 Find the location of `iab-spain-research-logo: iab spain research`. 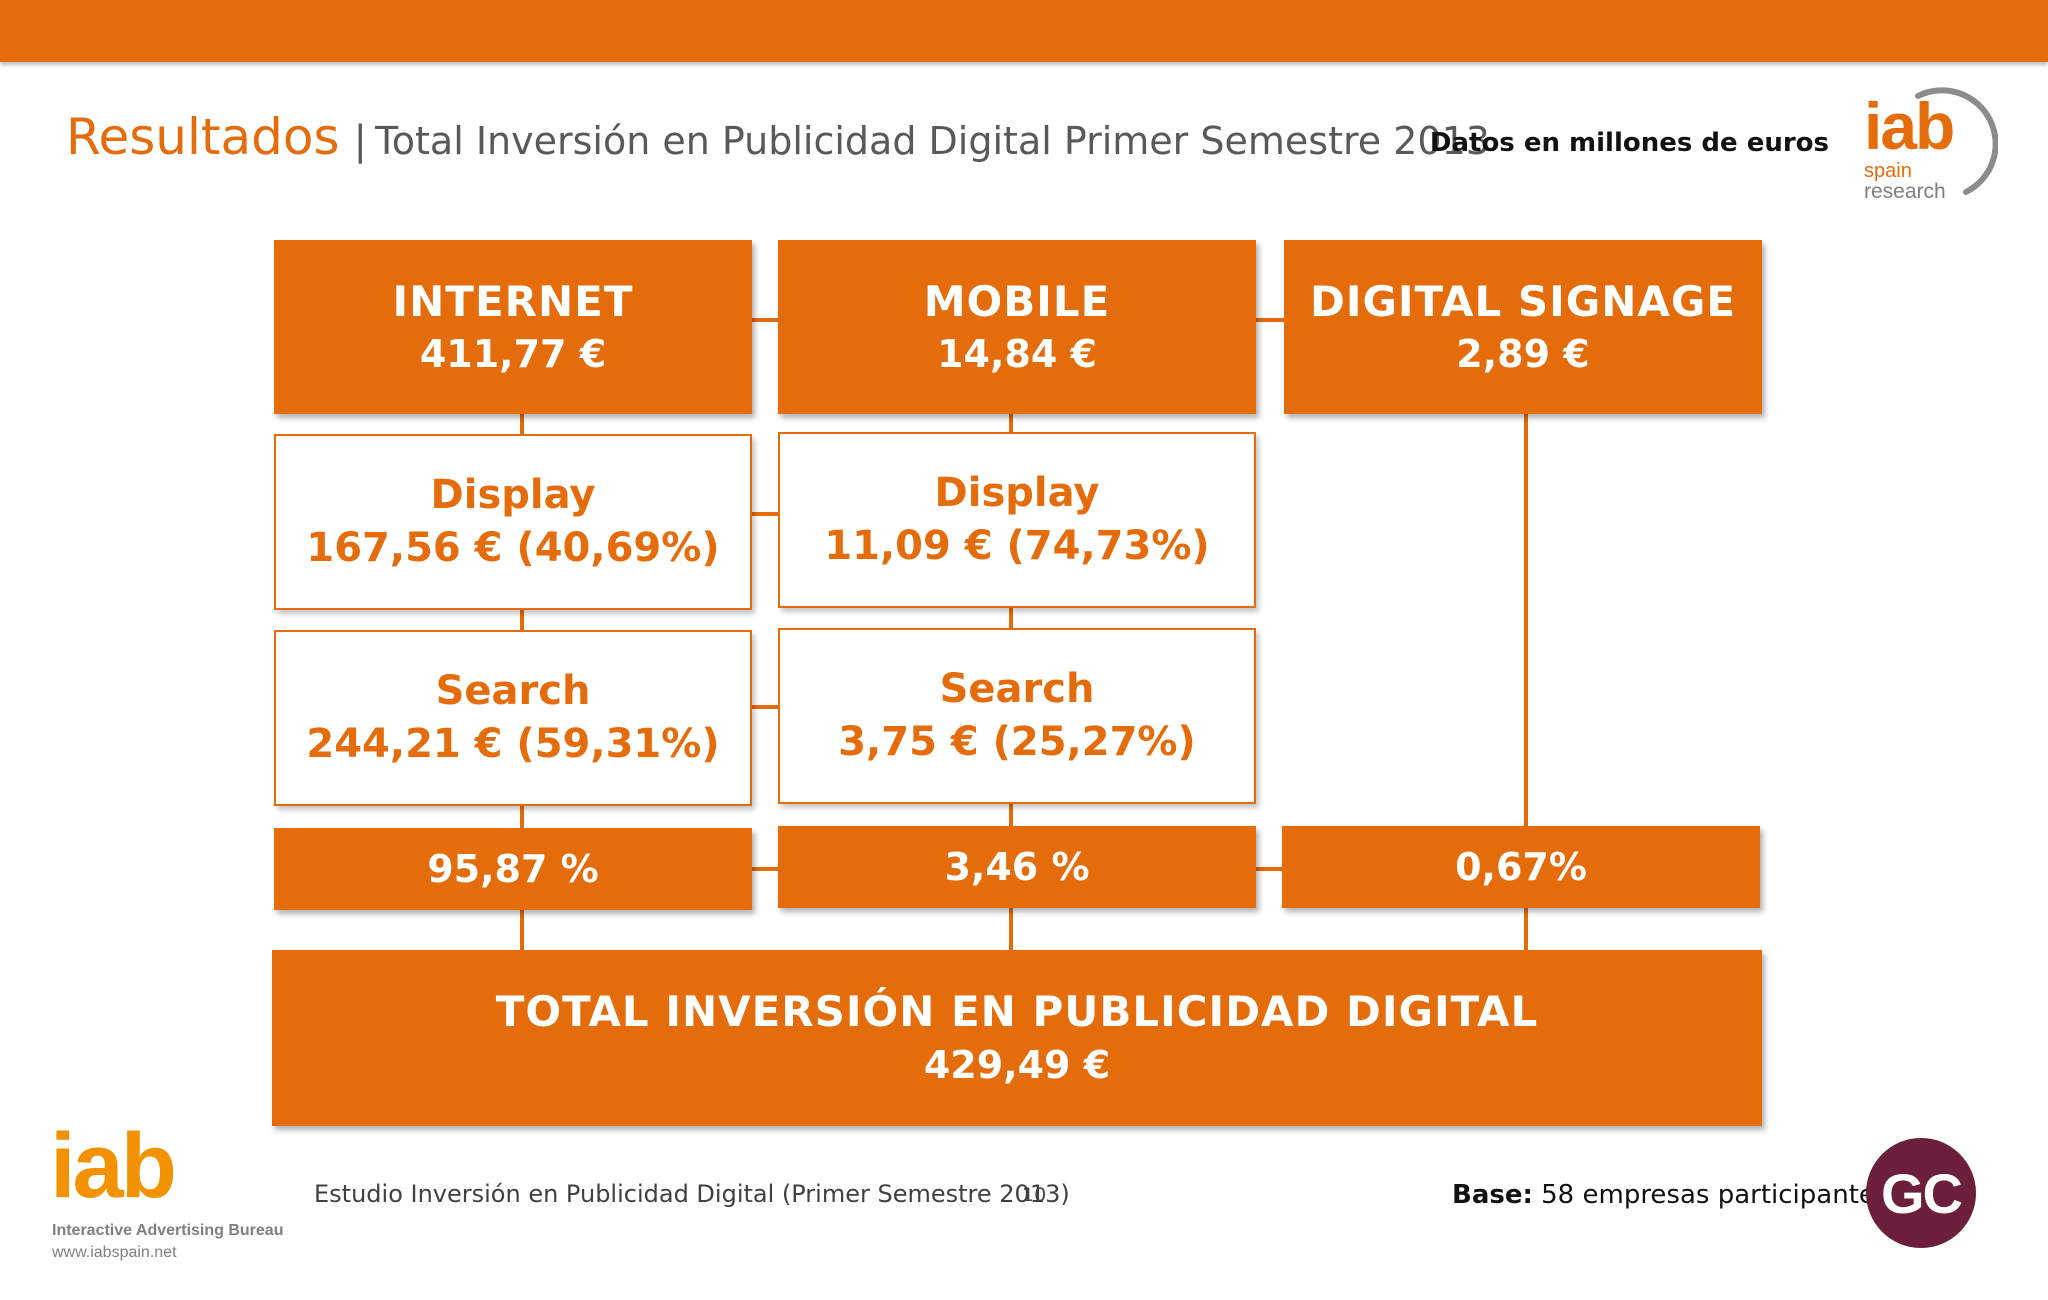

iab-spain-research-logo: iab spain research is located at coordinates (1928, 147).